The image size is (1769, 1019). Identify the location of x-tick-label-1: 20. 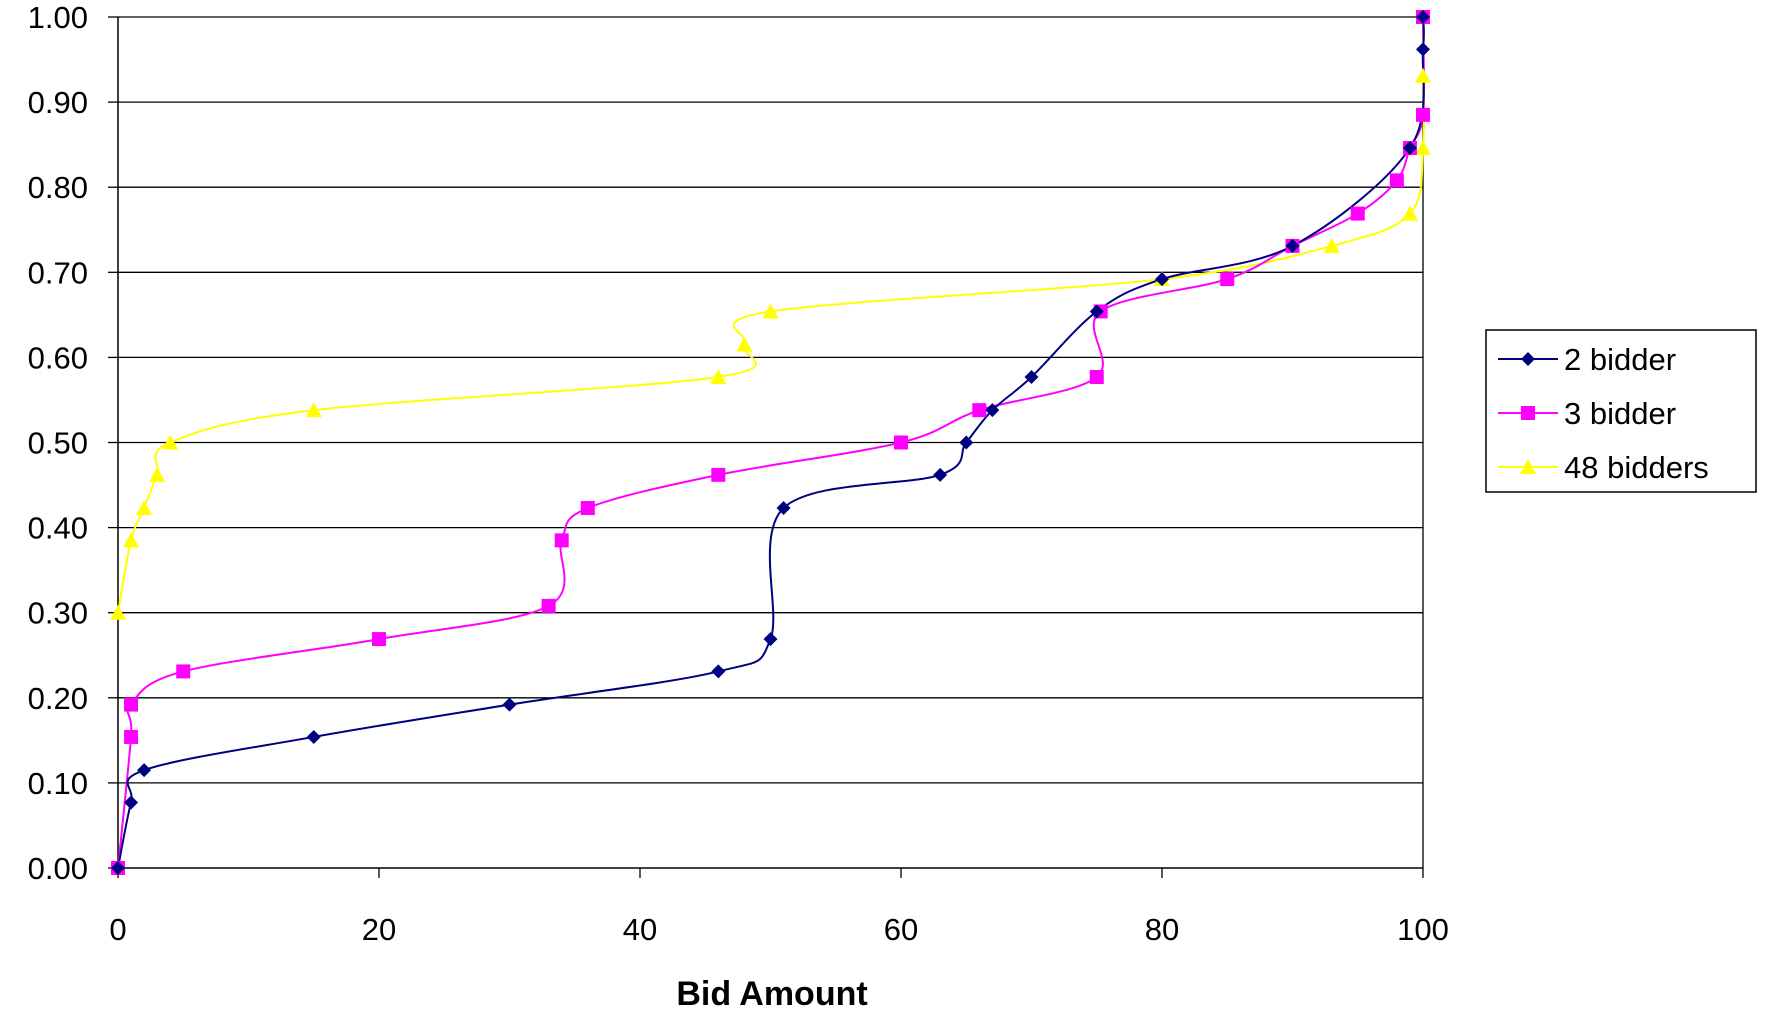
(379, 929).